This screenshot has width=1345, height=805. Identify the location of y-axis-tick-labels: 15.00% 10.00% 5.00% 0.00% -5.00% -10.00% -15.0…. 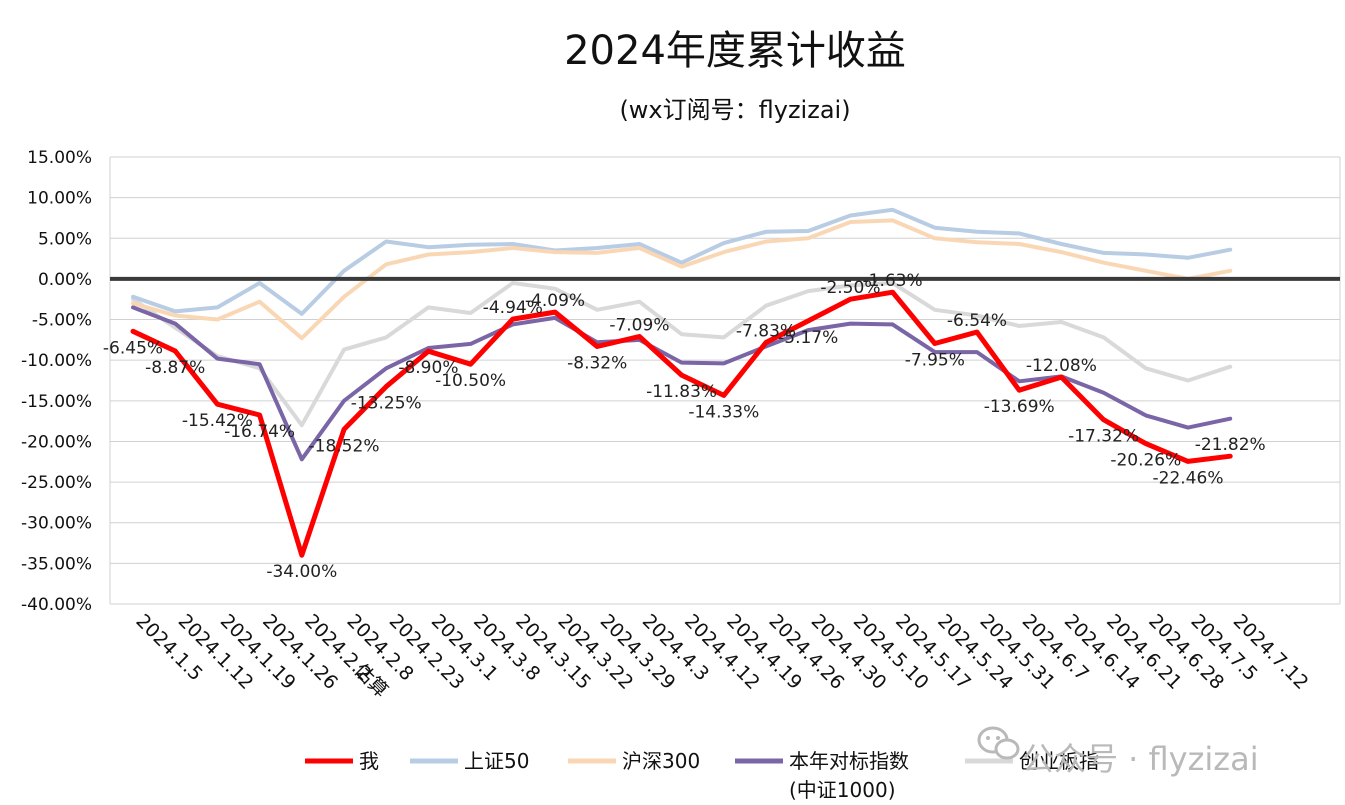
(56, 381).